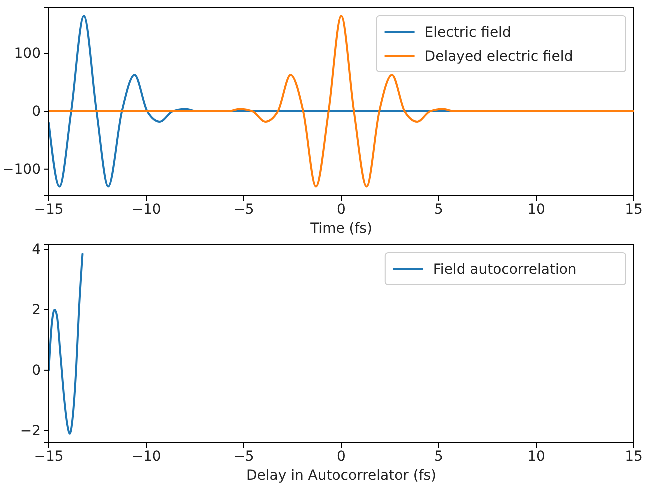 The image size is (646, 496). I want to click on x-axis-title: Time (fs), so click(341, 229).